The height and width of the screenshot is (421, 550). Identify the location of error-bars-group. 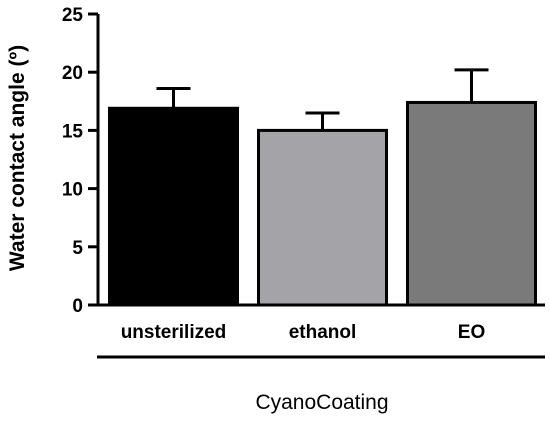
(322, 99).